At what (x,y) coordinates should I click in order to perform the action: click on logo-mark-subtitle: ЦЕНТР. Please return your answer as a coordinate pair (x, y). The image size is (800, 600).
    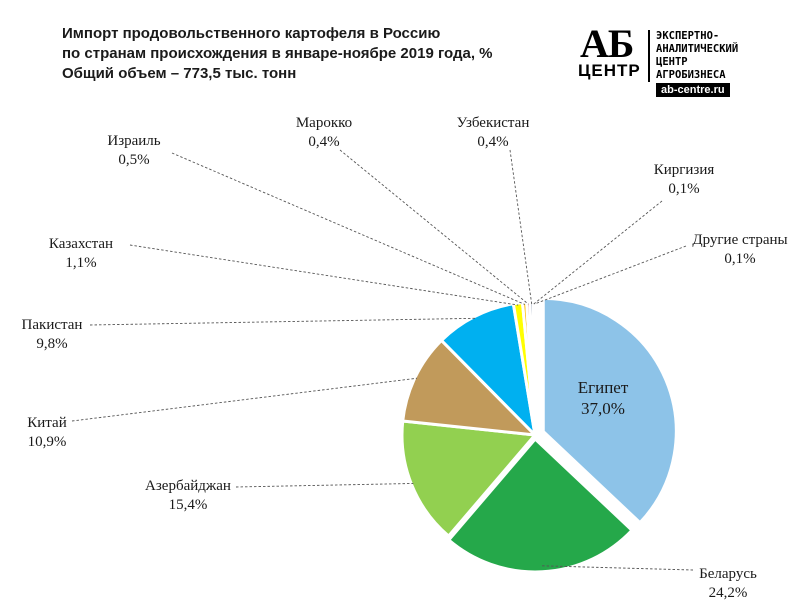
    Looking at the image, I should click on (609, 70).